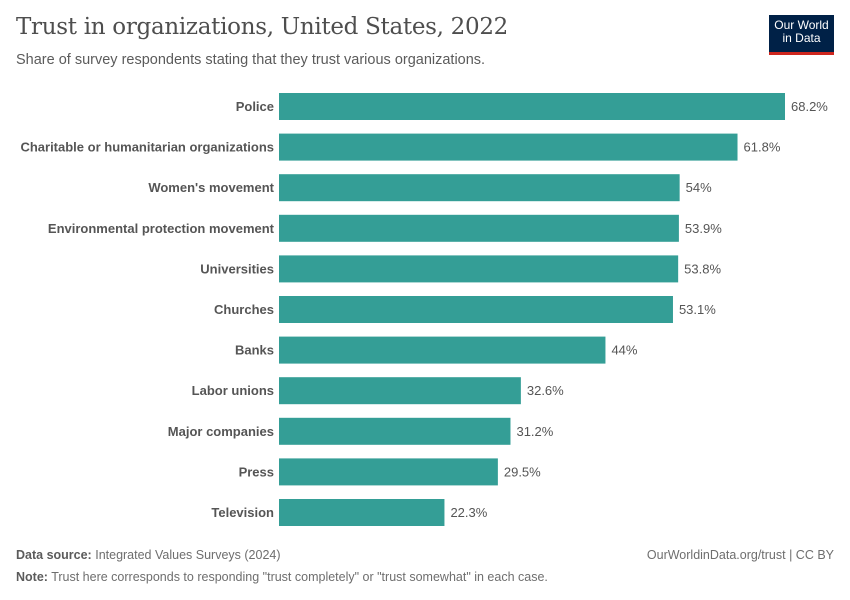 The height and width of the screenshot is (600, 850). Describe the element at coordinates (254, 350) in the screenshot. I see `category-label: Banks` at that location.